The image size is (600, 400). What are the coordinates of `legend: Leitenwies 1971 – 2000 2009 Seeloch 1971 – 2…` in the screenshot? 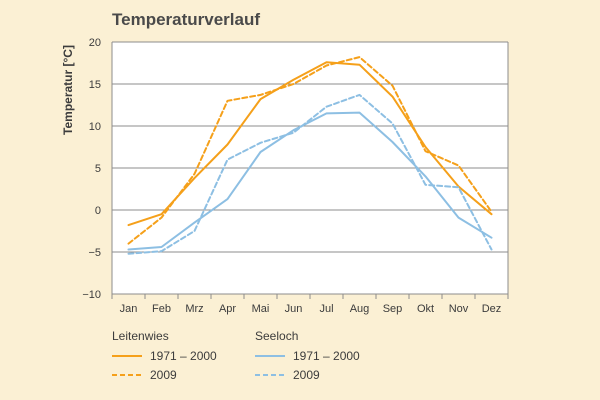 It's located at (236, 355).